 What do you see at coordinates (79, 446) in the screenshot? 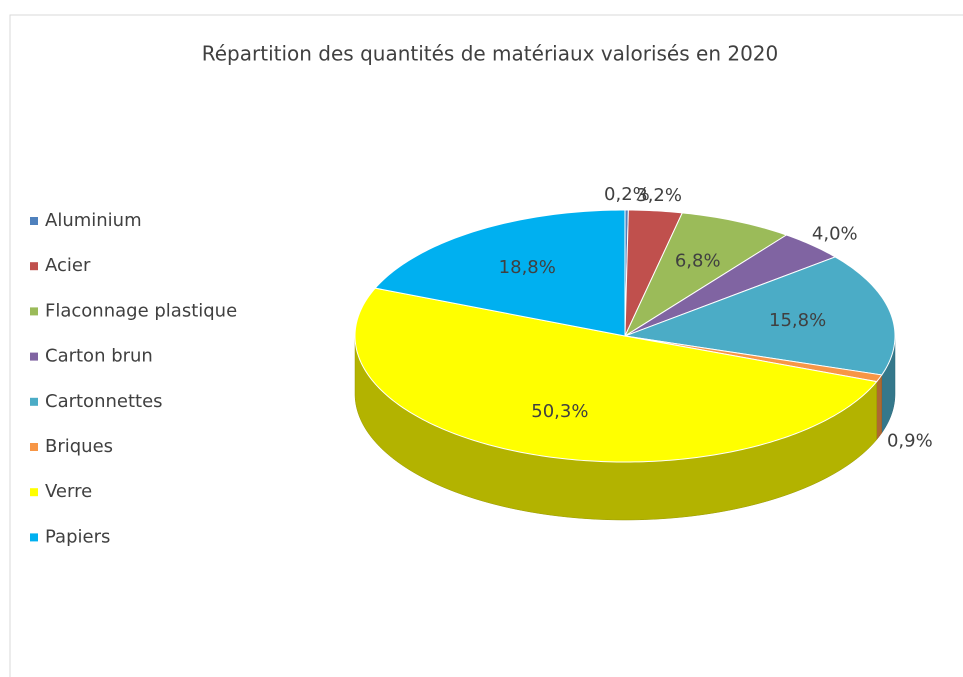
I see `legend-label: Briques` at bounding box center [79, 446].